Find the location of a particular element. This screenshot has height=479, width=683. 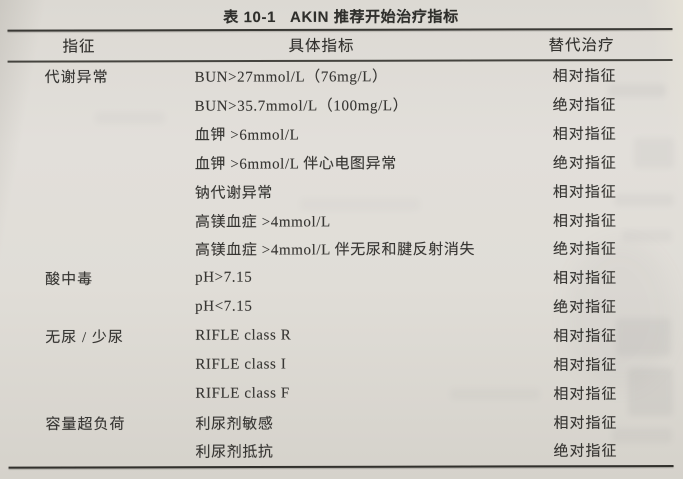

table-row: 无尿 / 少尿 RIFLE class R 相对指征 is located at coordinates (341, 336).